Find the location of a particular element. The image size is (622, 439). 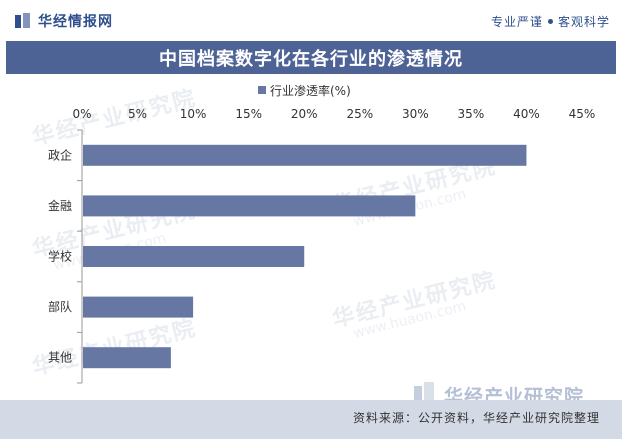

y-category-label: 其他 is located at coordinates (60, 358).